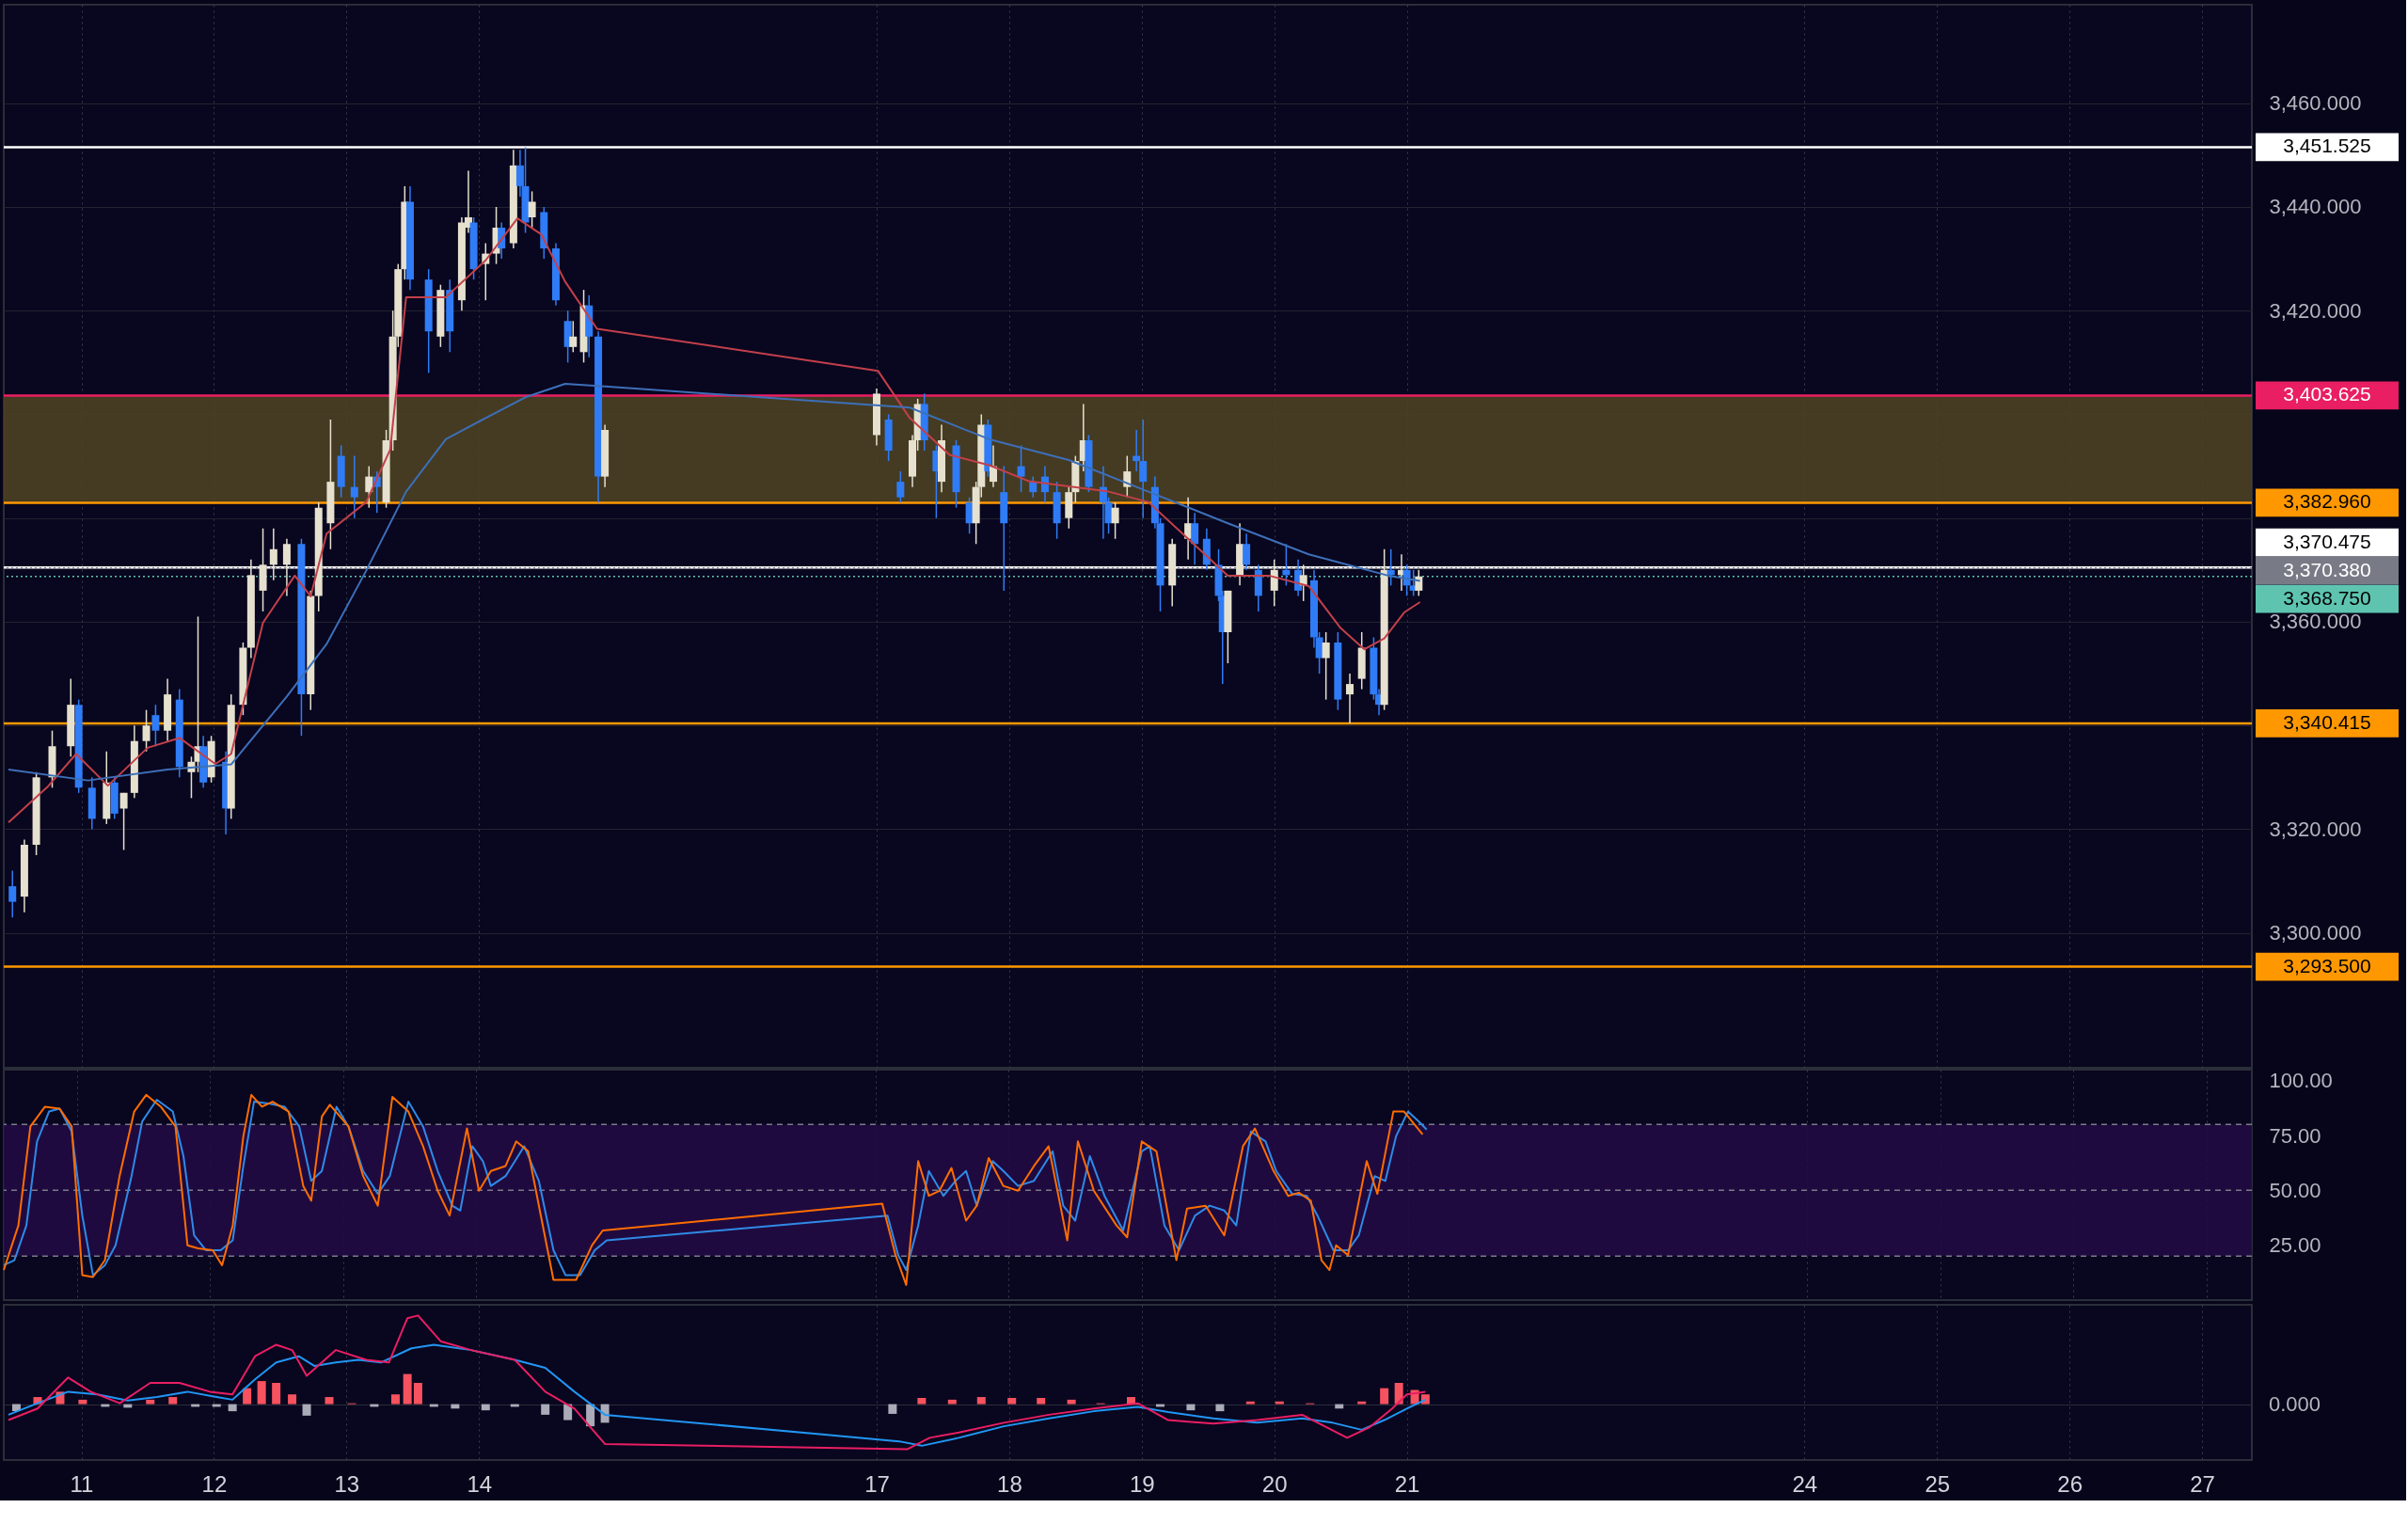  I want to click on y-tick-label: 3,300.000, so click(2315, 933).